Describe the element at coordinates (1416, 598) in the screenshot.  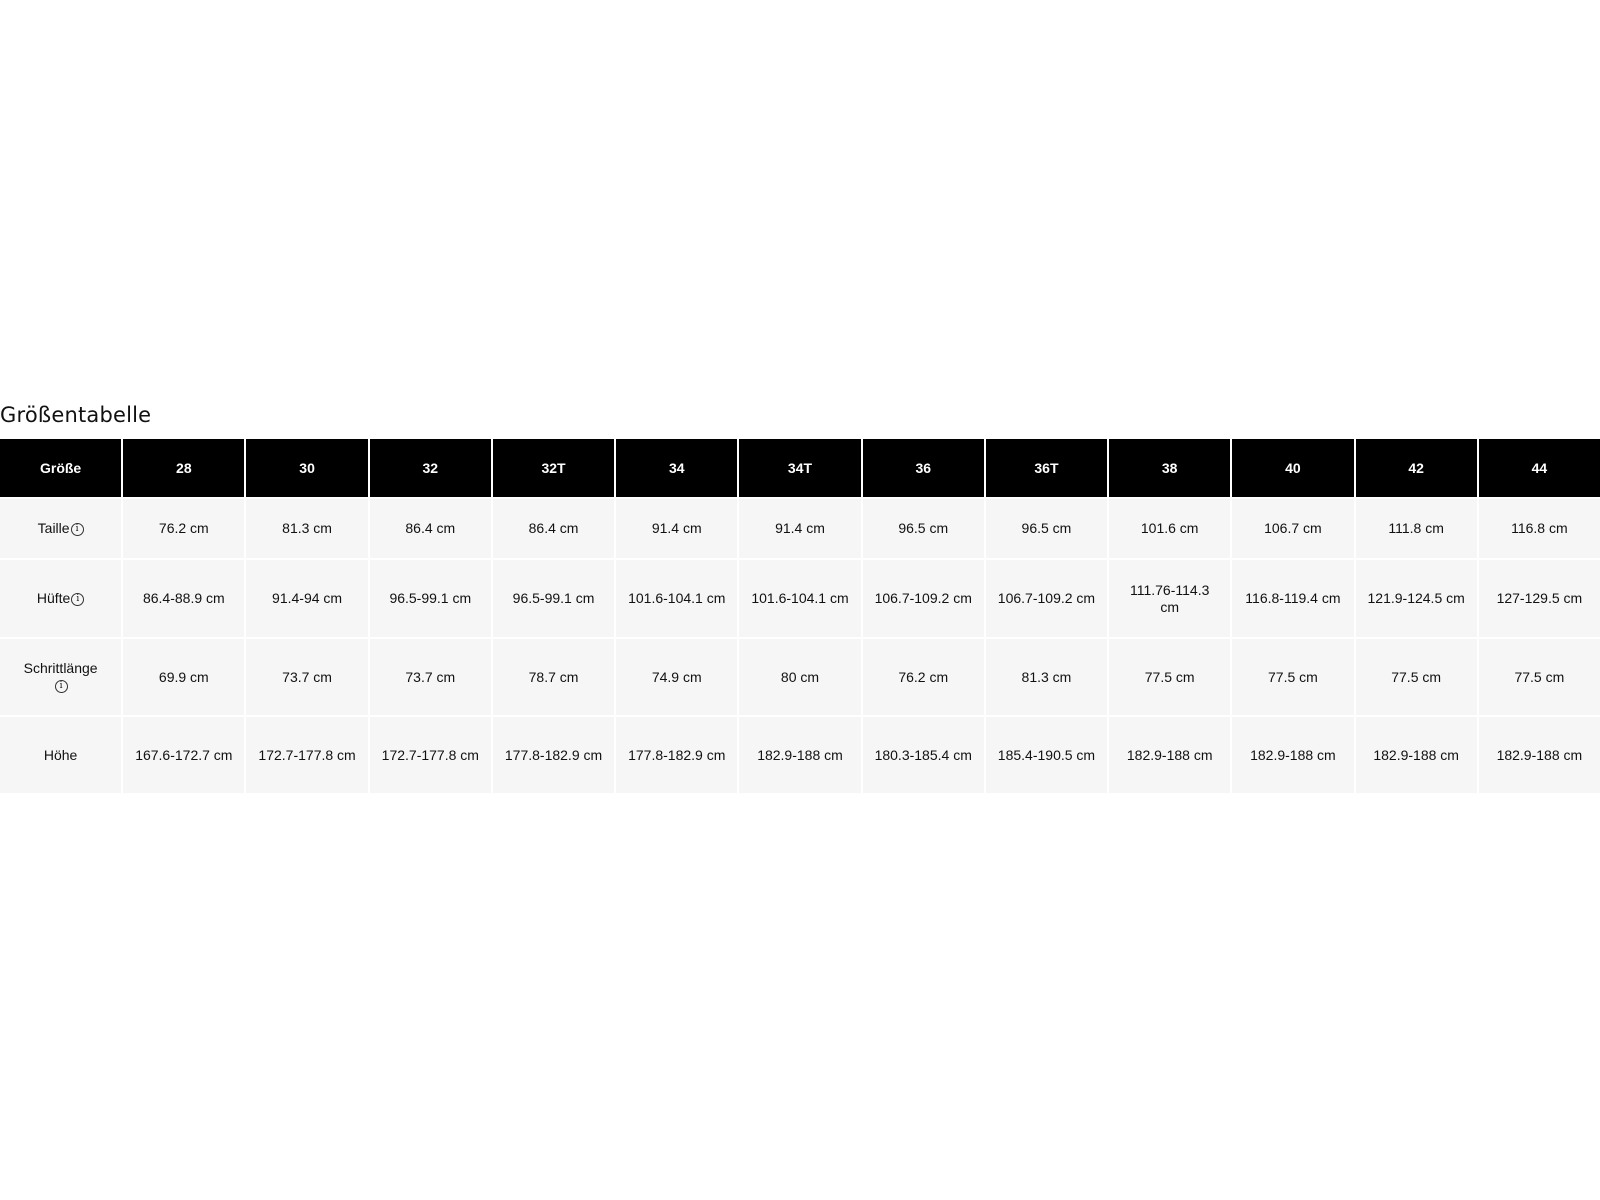
I see `table-cell: 121.9-124.5 cm` at that location.